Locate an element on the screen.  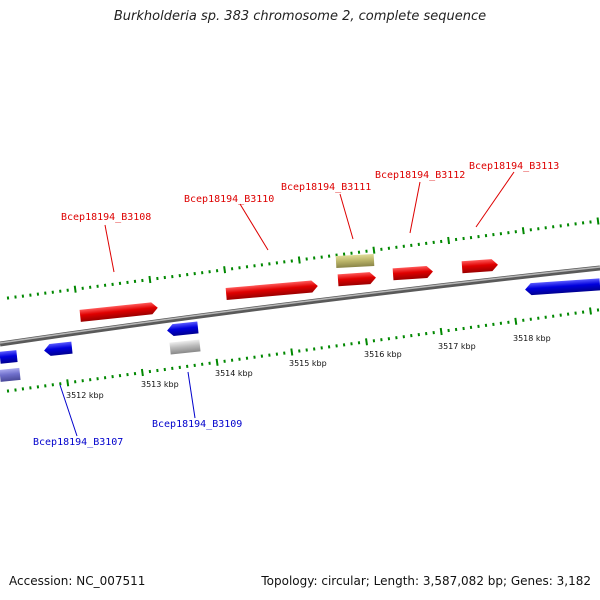
gene-b3107-arrow is located at coordinates (10, 374).